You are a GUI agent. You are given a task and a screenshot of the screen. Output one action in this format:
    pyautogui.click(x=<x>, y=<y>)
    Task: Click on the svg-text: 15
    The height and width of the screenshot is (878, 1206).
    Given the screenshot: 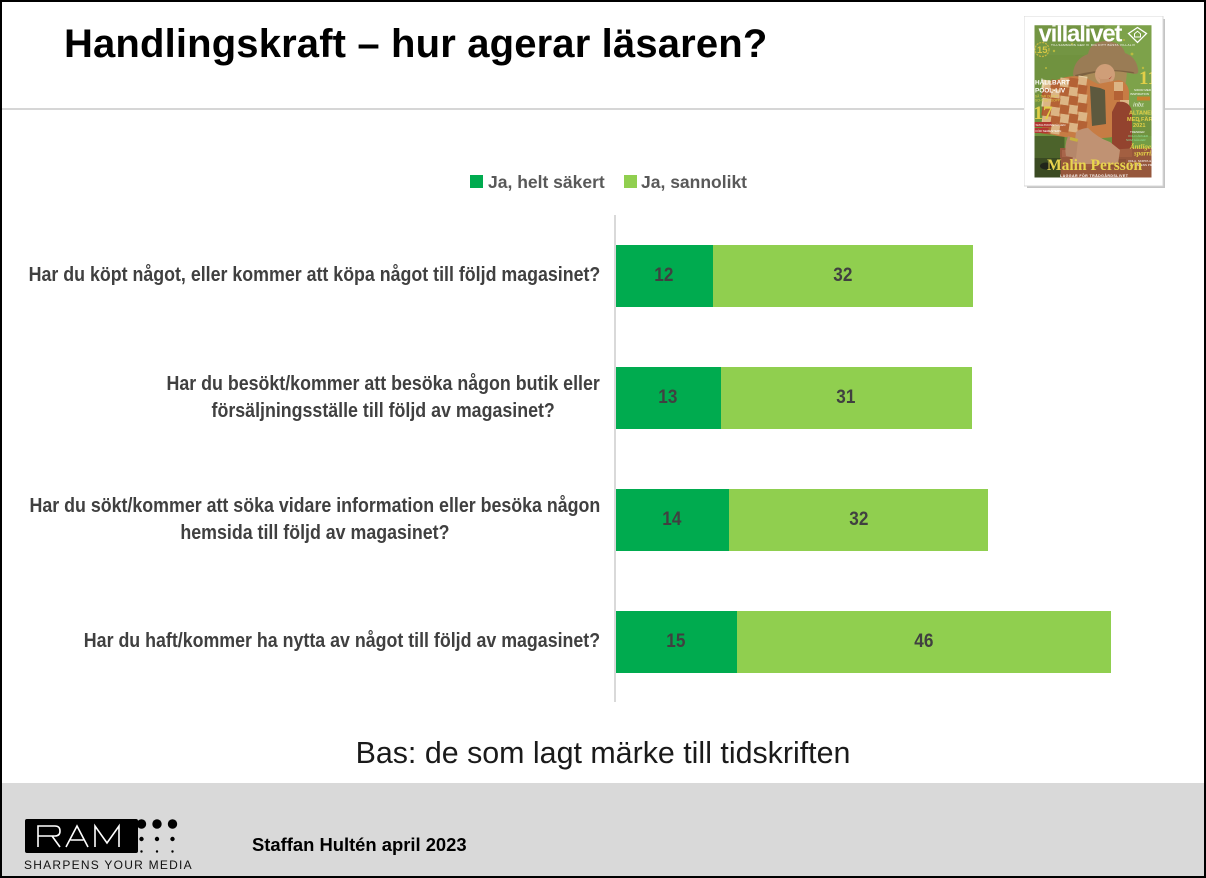 What is the action you would take?
    pyautogui.click(x=1042, y=50)
    